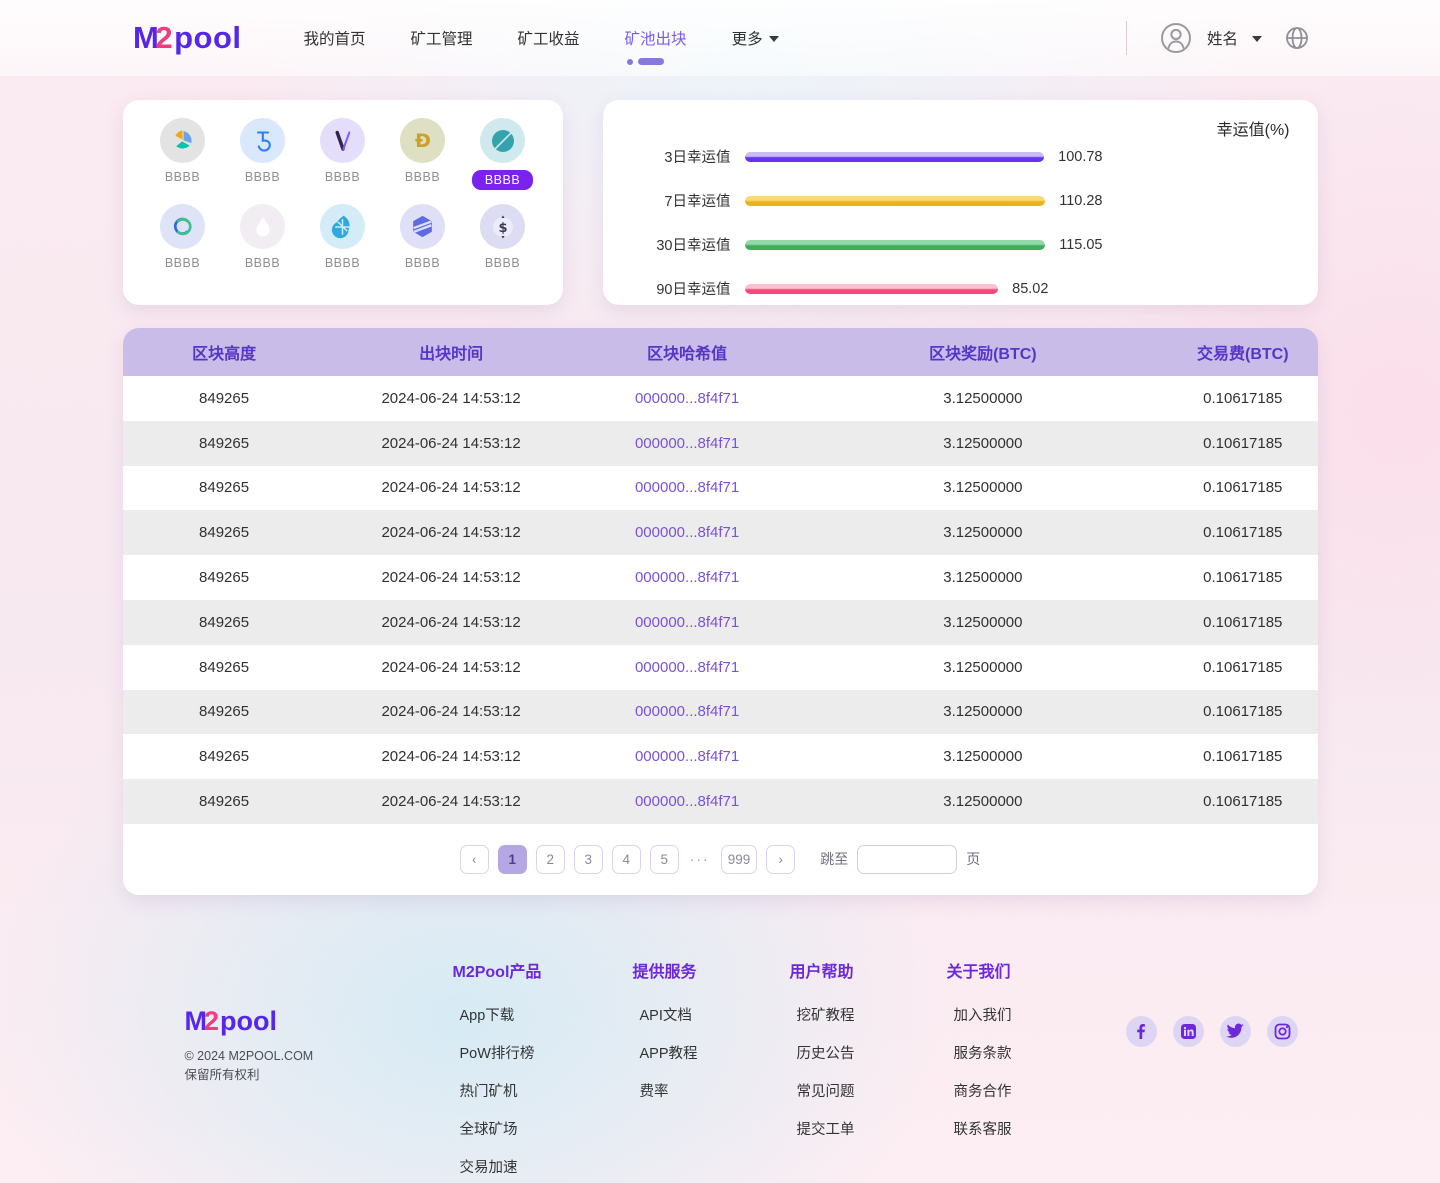  I want to click on coin-item-9: BBBB, so click(423, 237).